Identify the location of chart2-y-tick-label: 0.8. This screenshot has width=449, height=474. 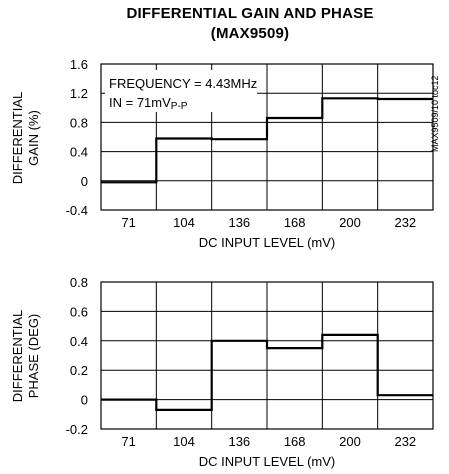
(79, 282).